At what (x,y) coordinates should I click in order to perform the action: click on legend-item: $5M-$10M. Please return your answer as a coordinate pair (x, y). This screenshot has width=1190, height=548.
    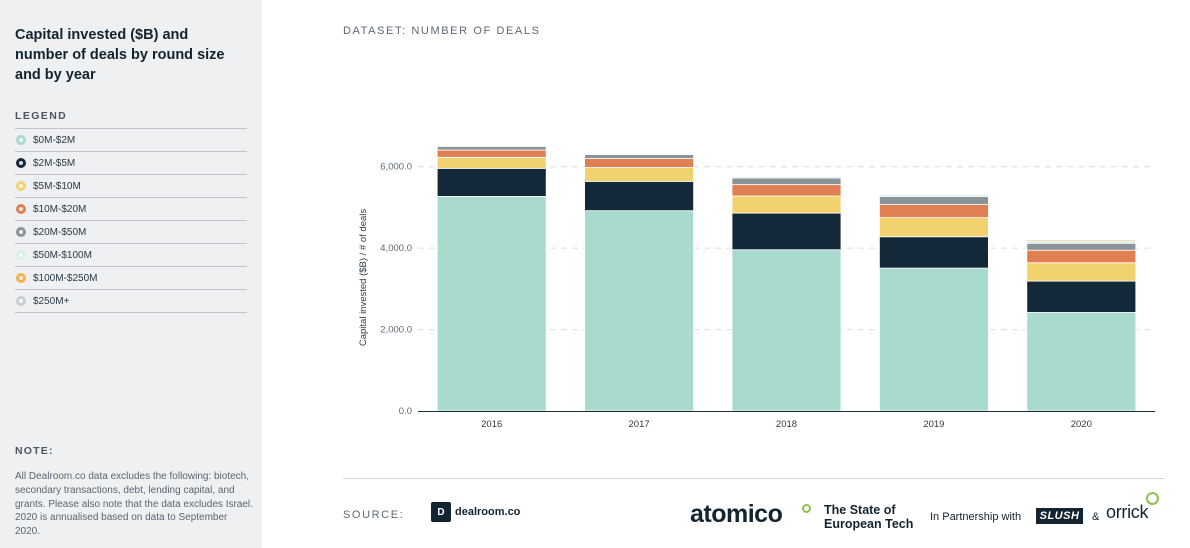
    Looking at the image, I should click on (131, 186).